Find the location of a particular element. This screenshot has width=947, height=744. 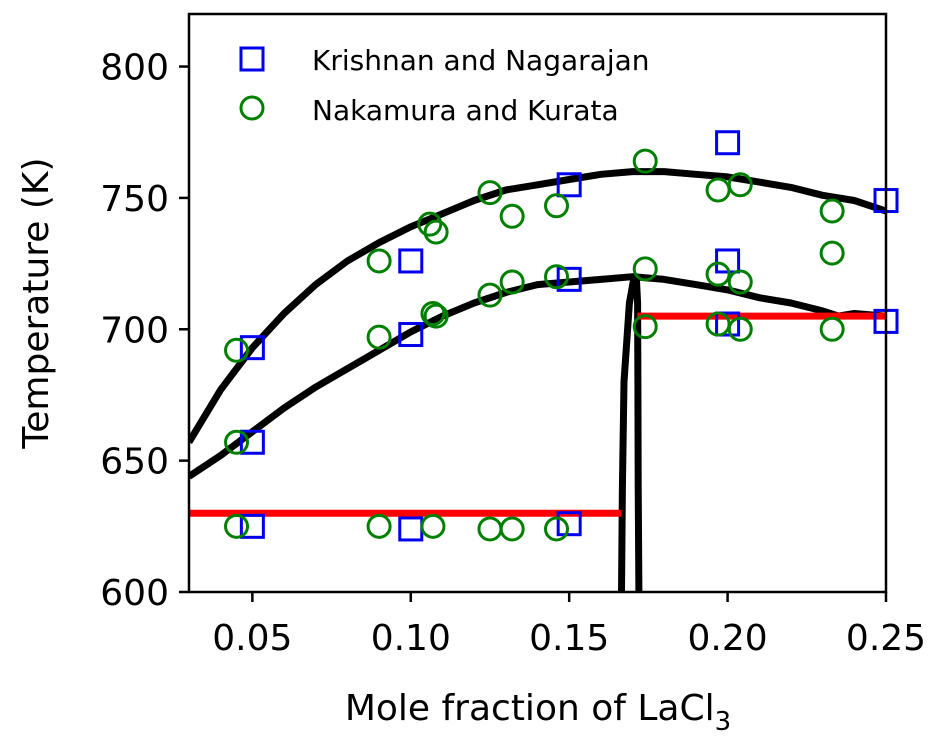

x-tick-label: 0.15 is located at coordinates (569, 638).